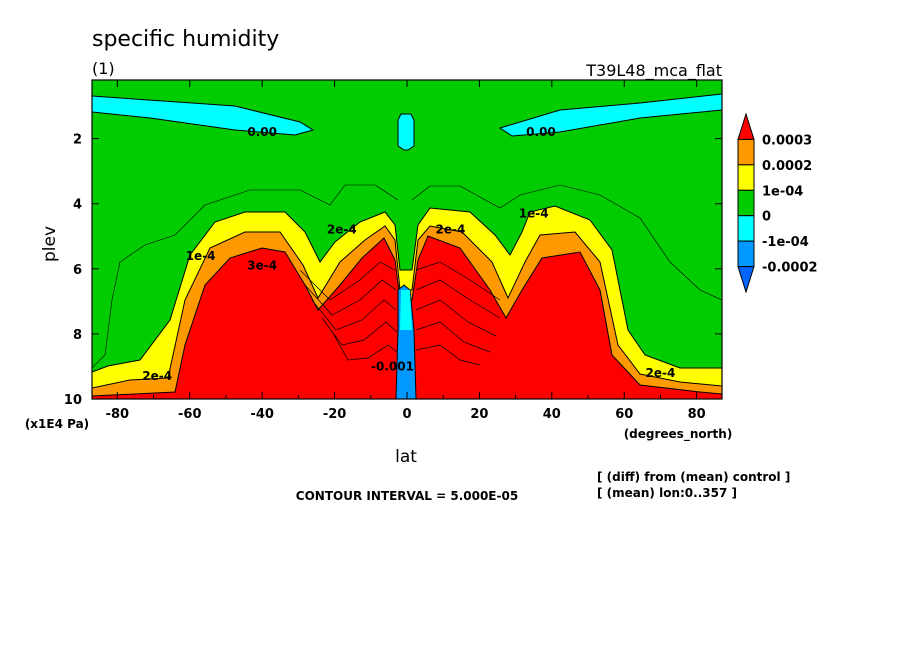 This screenshot has height=654, width=904. I want to click on x-tick-label: -80, so click(118, 414).